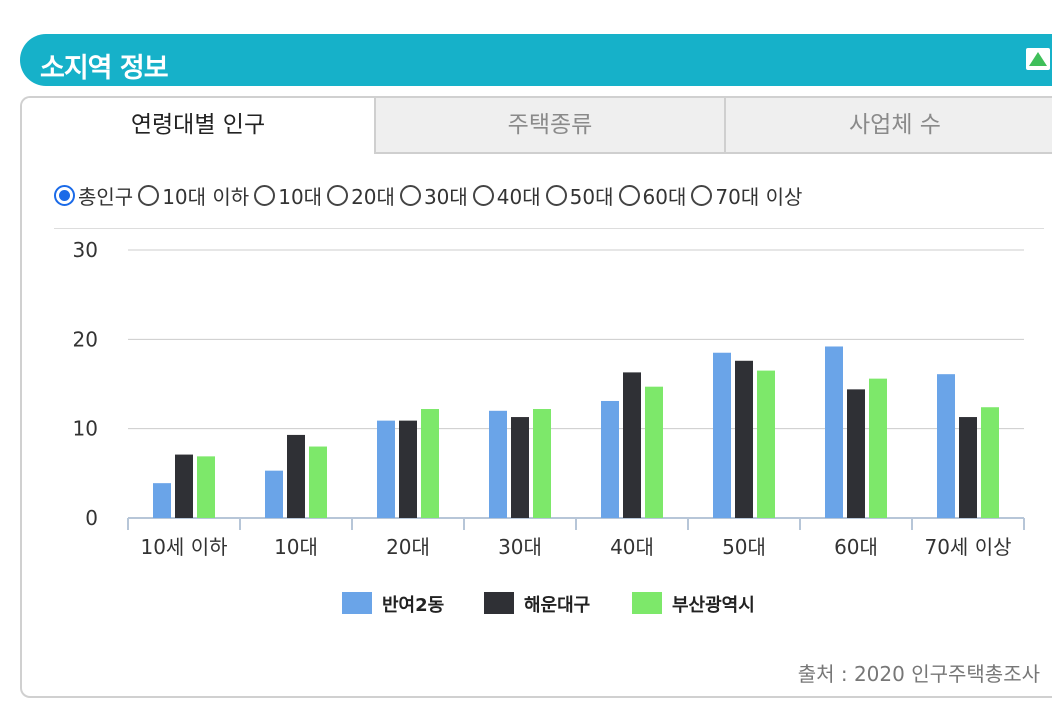 The height and width of the screenshot is (712, 1052). What do you see at coordinates (856, 547) in the screenshot?
I see `x-tick-label: 60대` at bounding box center [856, 547].